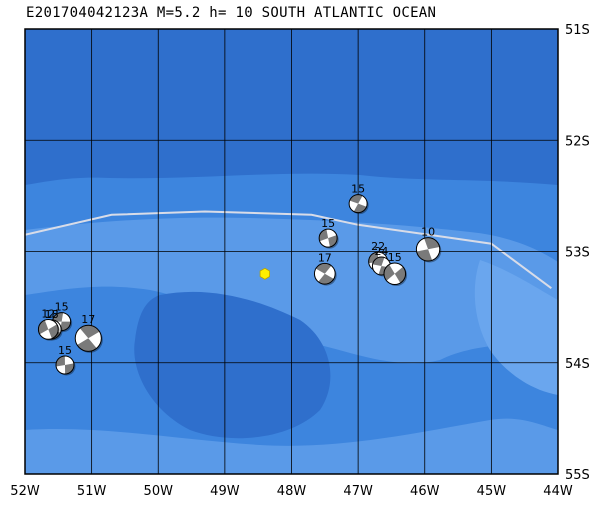  I want to click on beachball: 12, so click(48, 324).